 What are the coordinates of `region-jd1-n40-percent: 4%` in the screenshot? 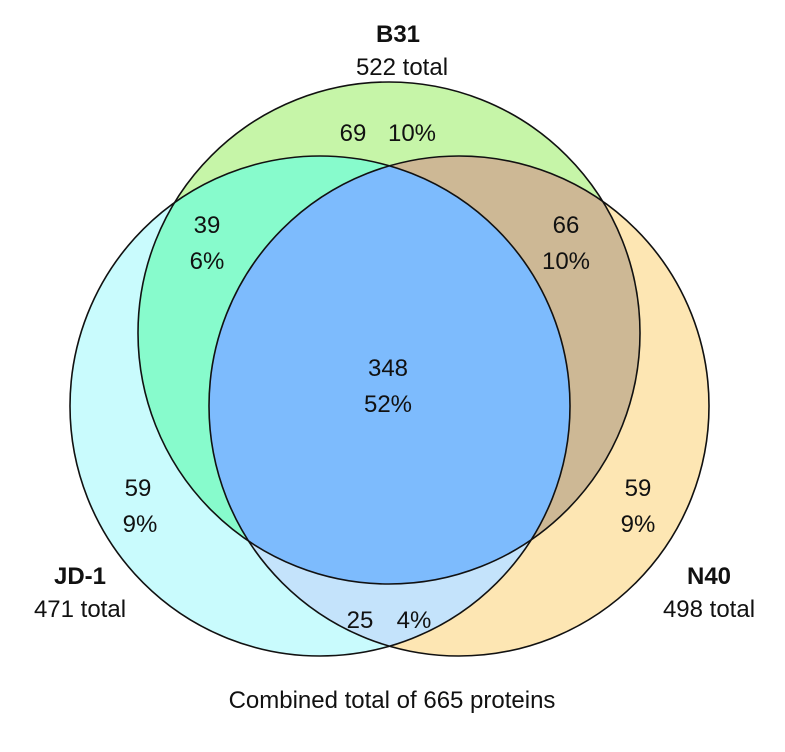 It's located at (414, 620).